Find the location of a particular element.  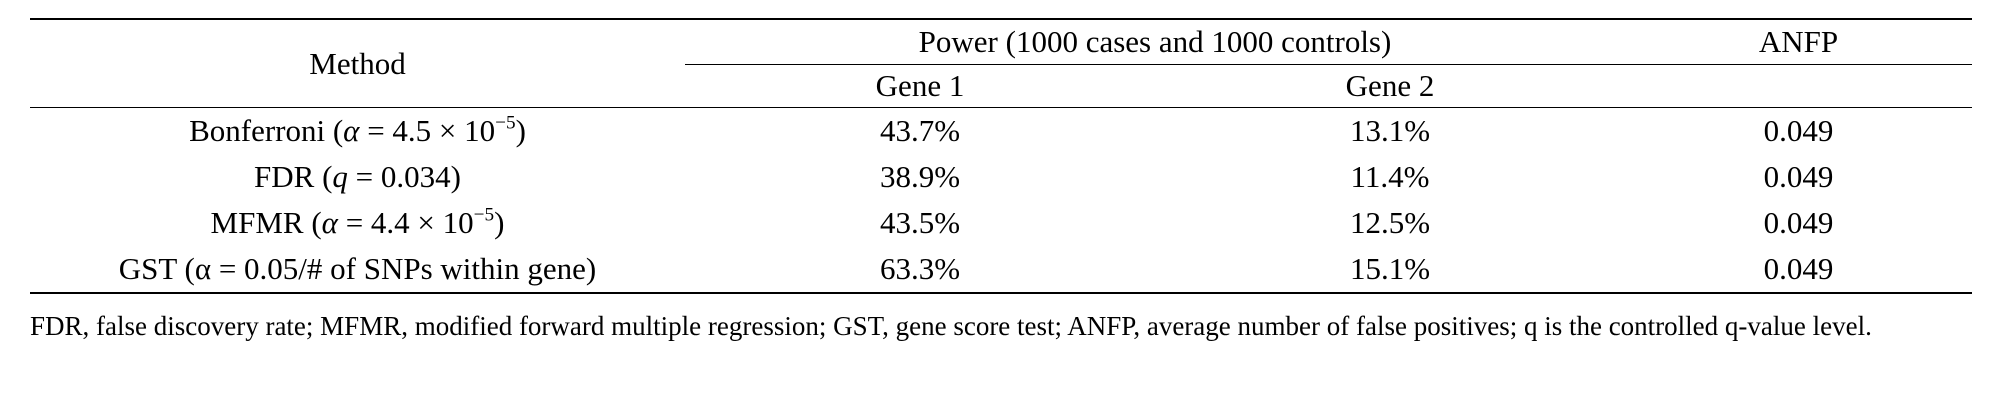

method-name: GST (α = 0.05/# of SNPs within gene) is located at coordinates (357, 269).